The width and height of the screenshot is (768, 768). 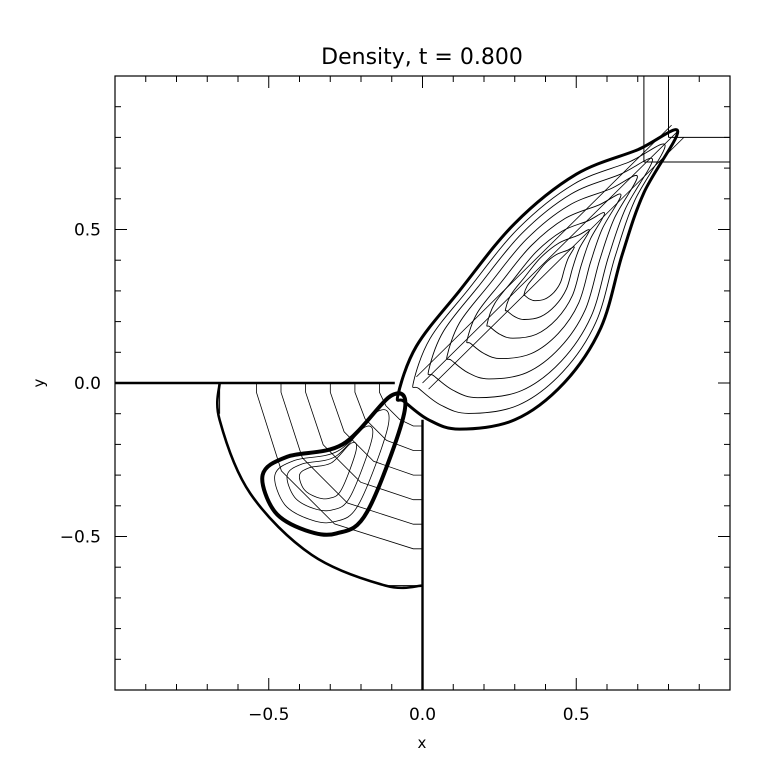 I want to click on x-tick-label: −0.5, so click(x=268, y=715).